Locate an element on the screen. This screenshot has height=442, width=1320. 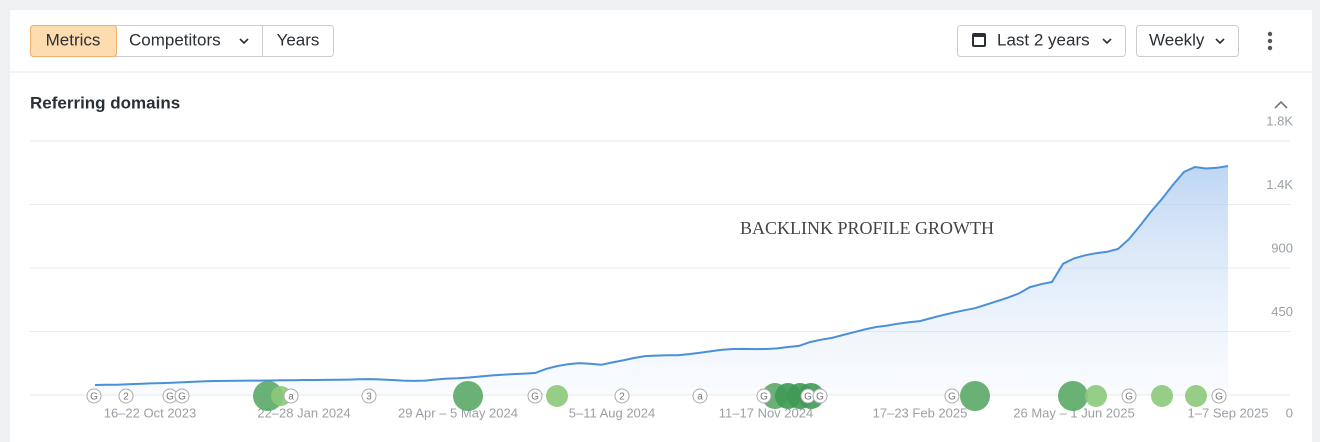
chart-annotation: BACKLINK PROFILE GROWTH is located at coordinates (867, 228).